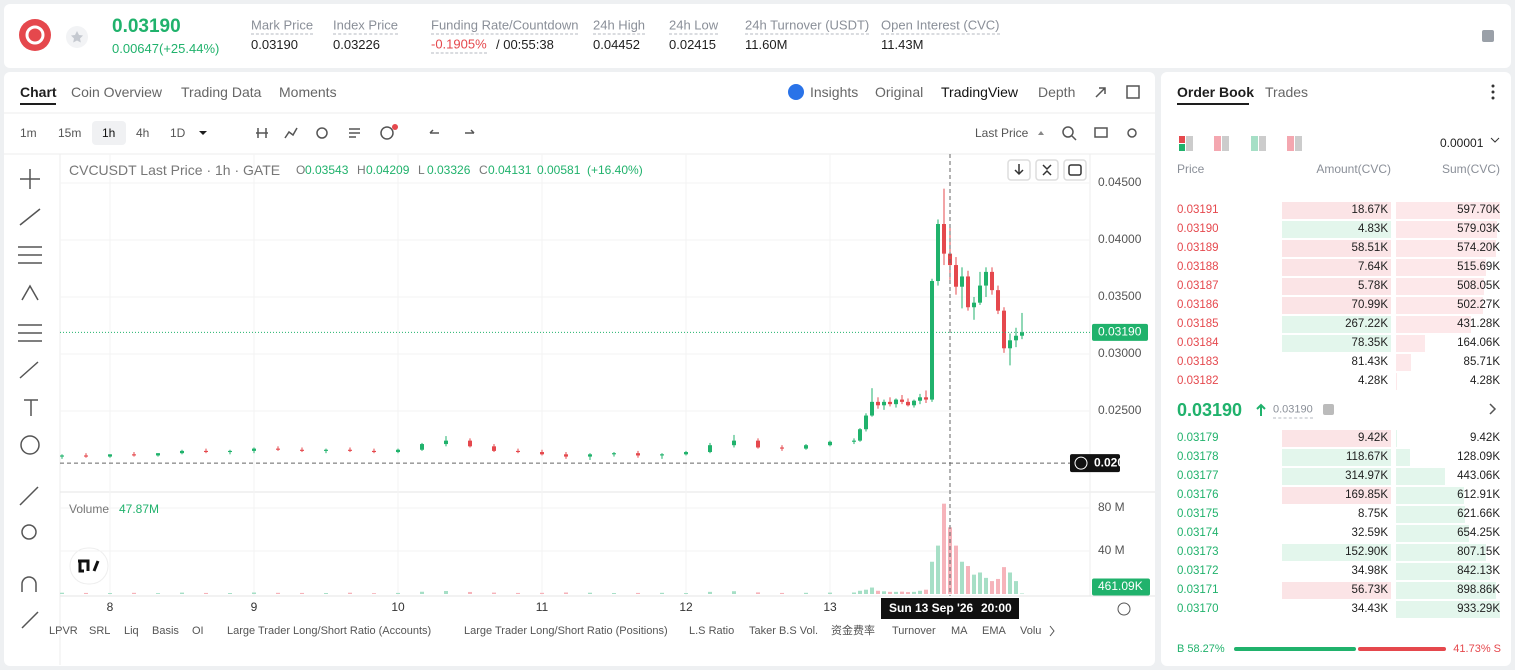 This screenshot has width=1515, height=670. I want to click on chart-buttons, so click(1047, 170).